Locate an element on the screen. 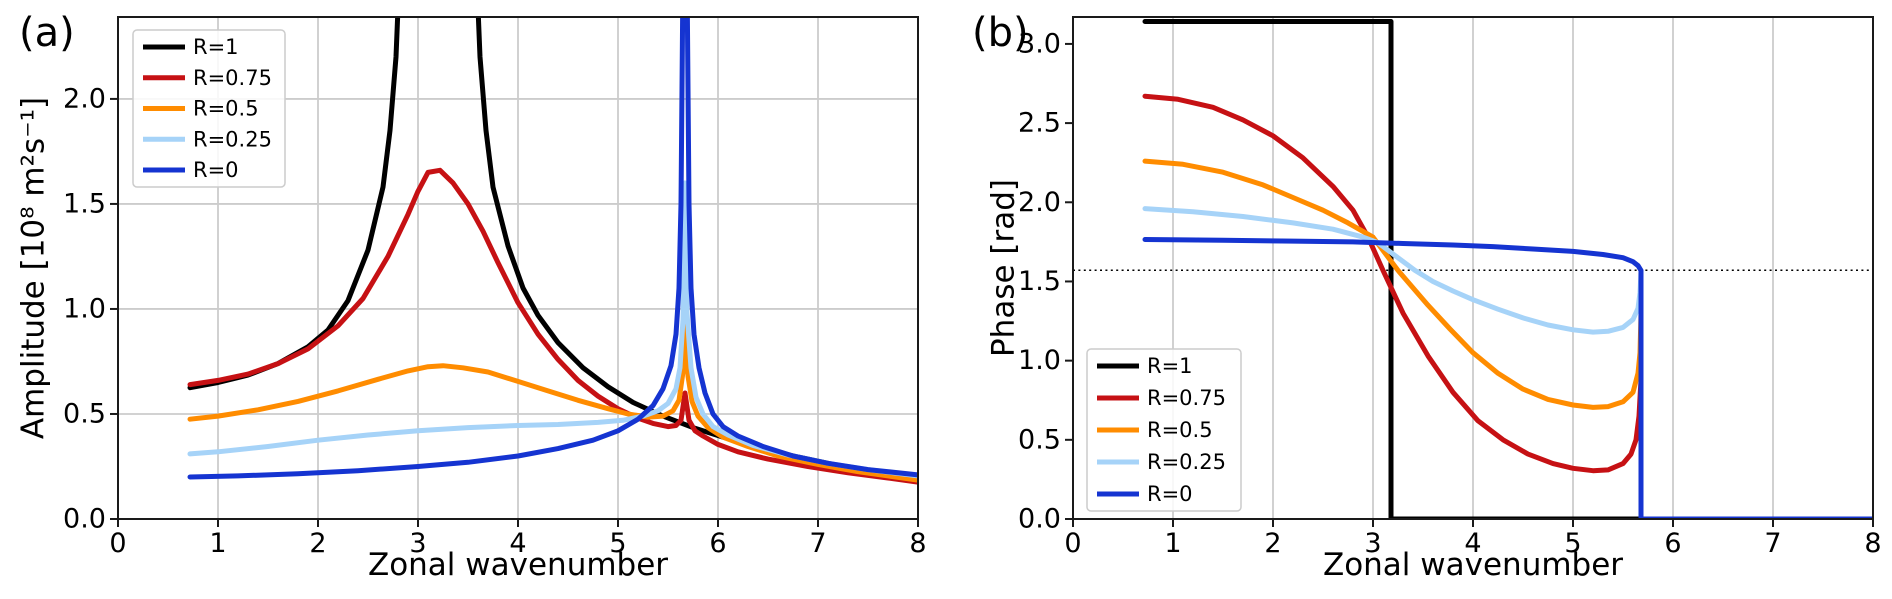 This screenshot has height=599, width=1892. panel-b-y-axis-title: Phase [rad] is located at coordinates (1003, 268).